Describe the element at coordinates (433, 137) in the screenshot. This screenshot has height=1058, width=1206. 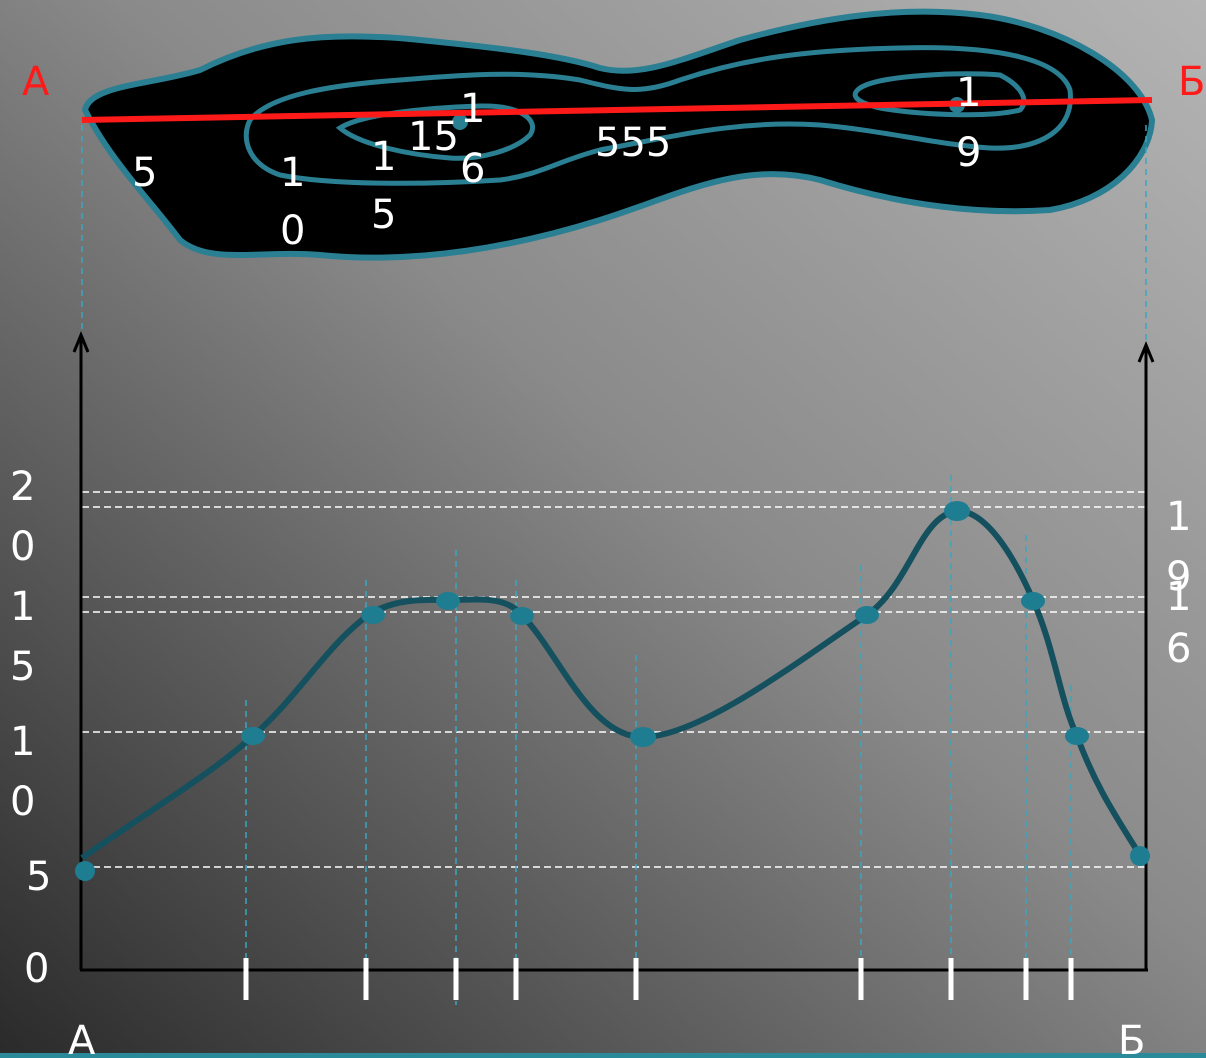
I see `contour-label: 15` at that location.